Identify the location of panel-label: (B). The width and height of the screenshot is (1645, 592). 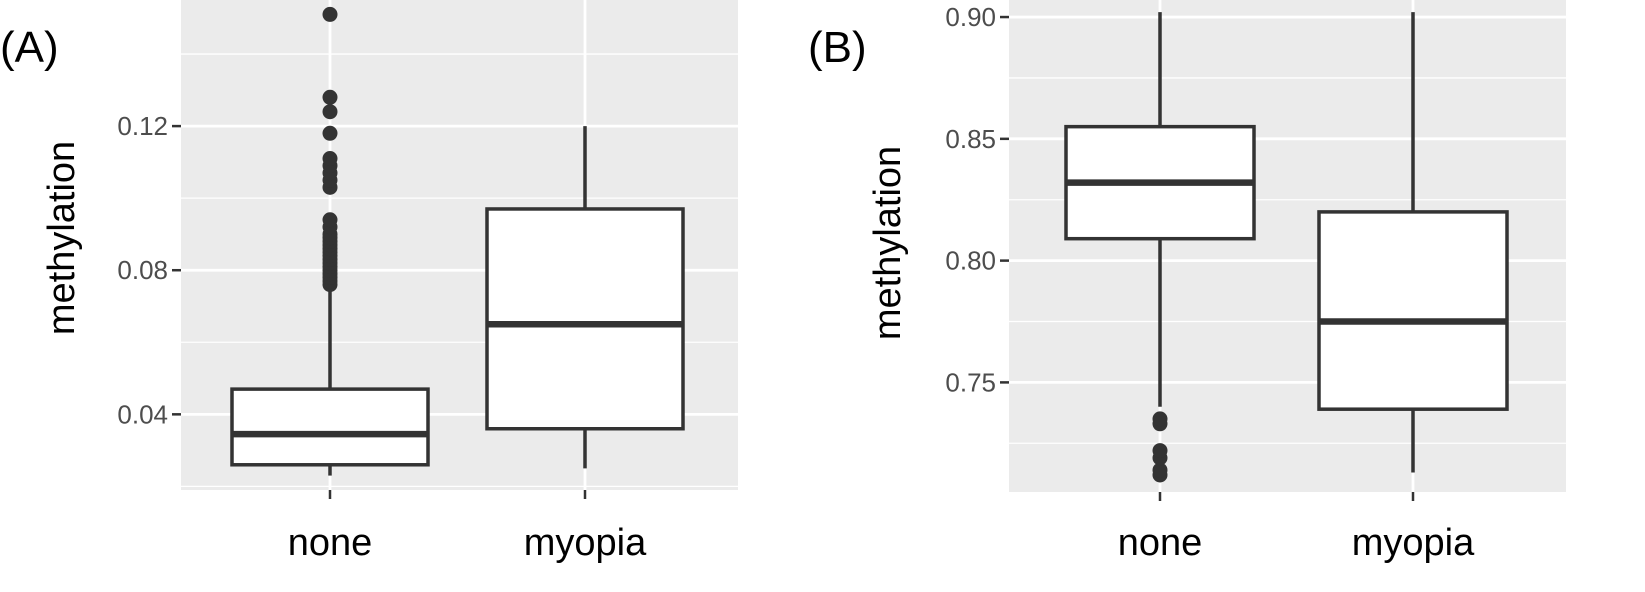
(837, 47).